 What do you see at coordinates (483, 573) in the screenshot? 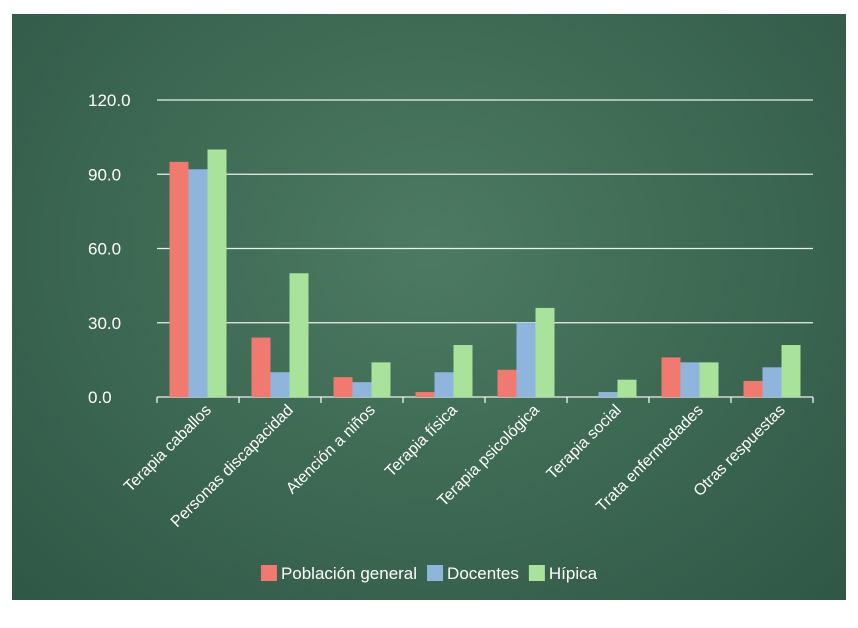
I see `legend-label: Docentes` at bounding box center [483, 573].